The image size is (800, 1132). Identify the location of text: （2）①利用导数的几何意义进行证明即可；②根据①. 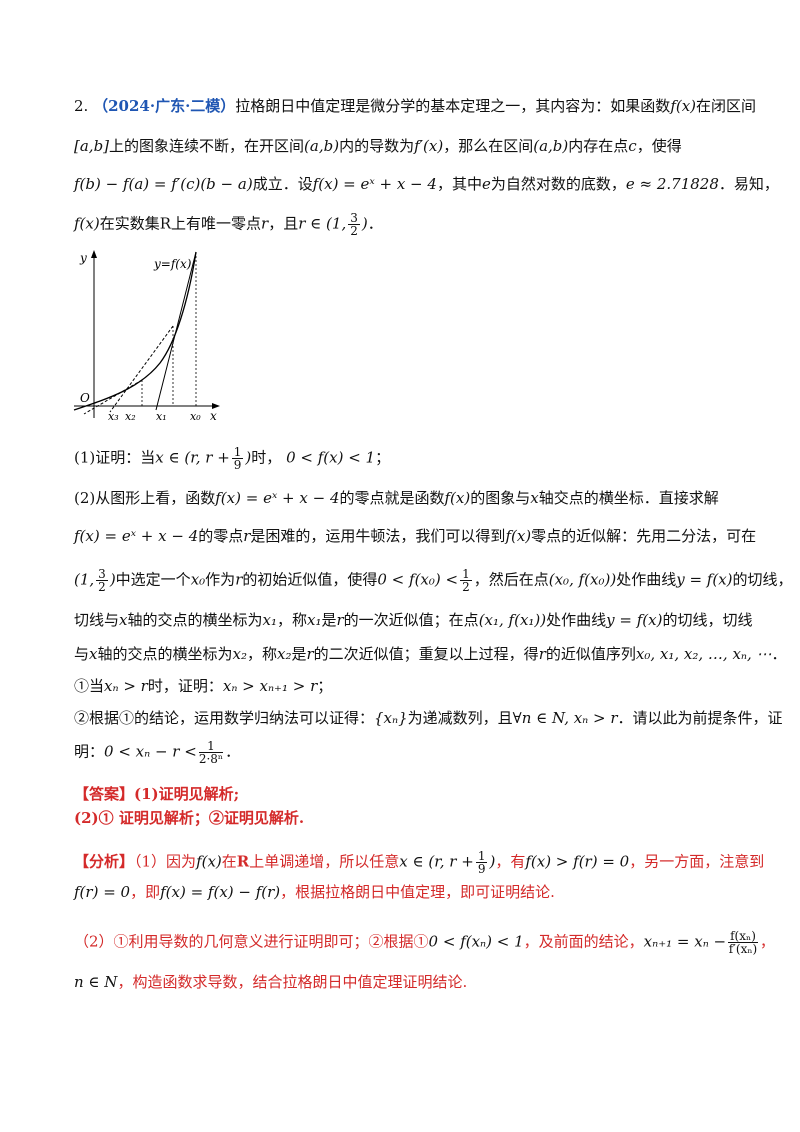
(251, 941).